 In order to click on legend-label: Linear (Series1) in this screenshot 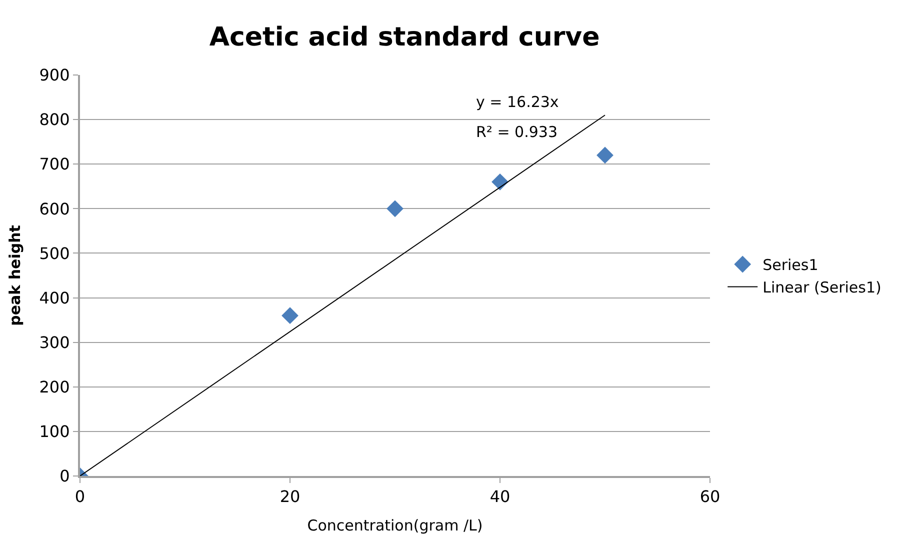, I will do `click(822, 287)`.